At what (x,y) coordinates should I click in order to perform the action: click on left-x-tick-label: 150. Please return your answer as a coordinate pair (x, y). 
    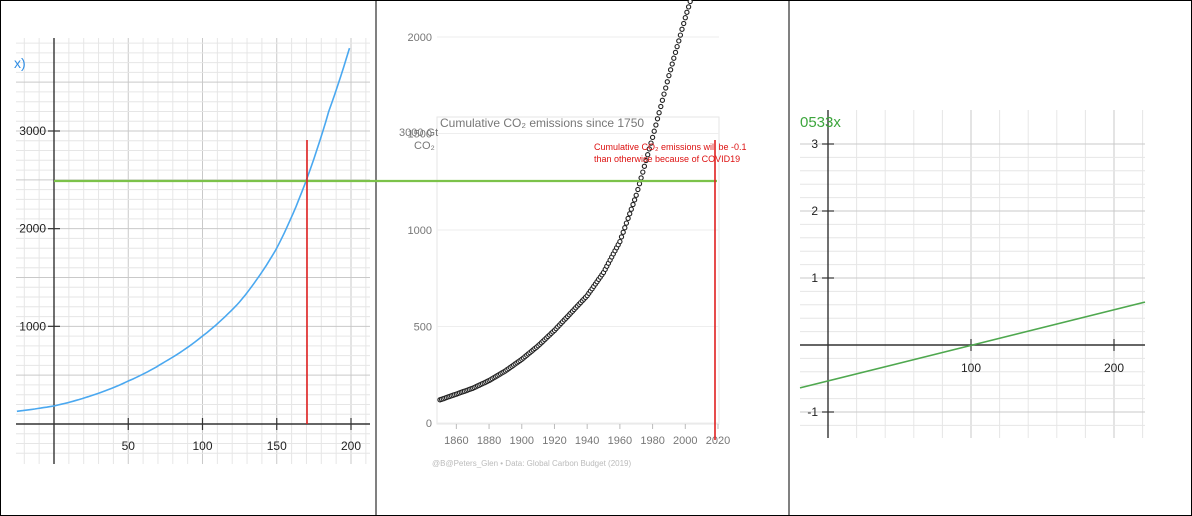
    Looking at the image, I should click on (277, 446).